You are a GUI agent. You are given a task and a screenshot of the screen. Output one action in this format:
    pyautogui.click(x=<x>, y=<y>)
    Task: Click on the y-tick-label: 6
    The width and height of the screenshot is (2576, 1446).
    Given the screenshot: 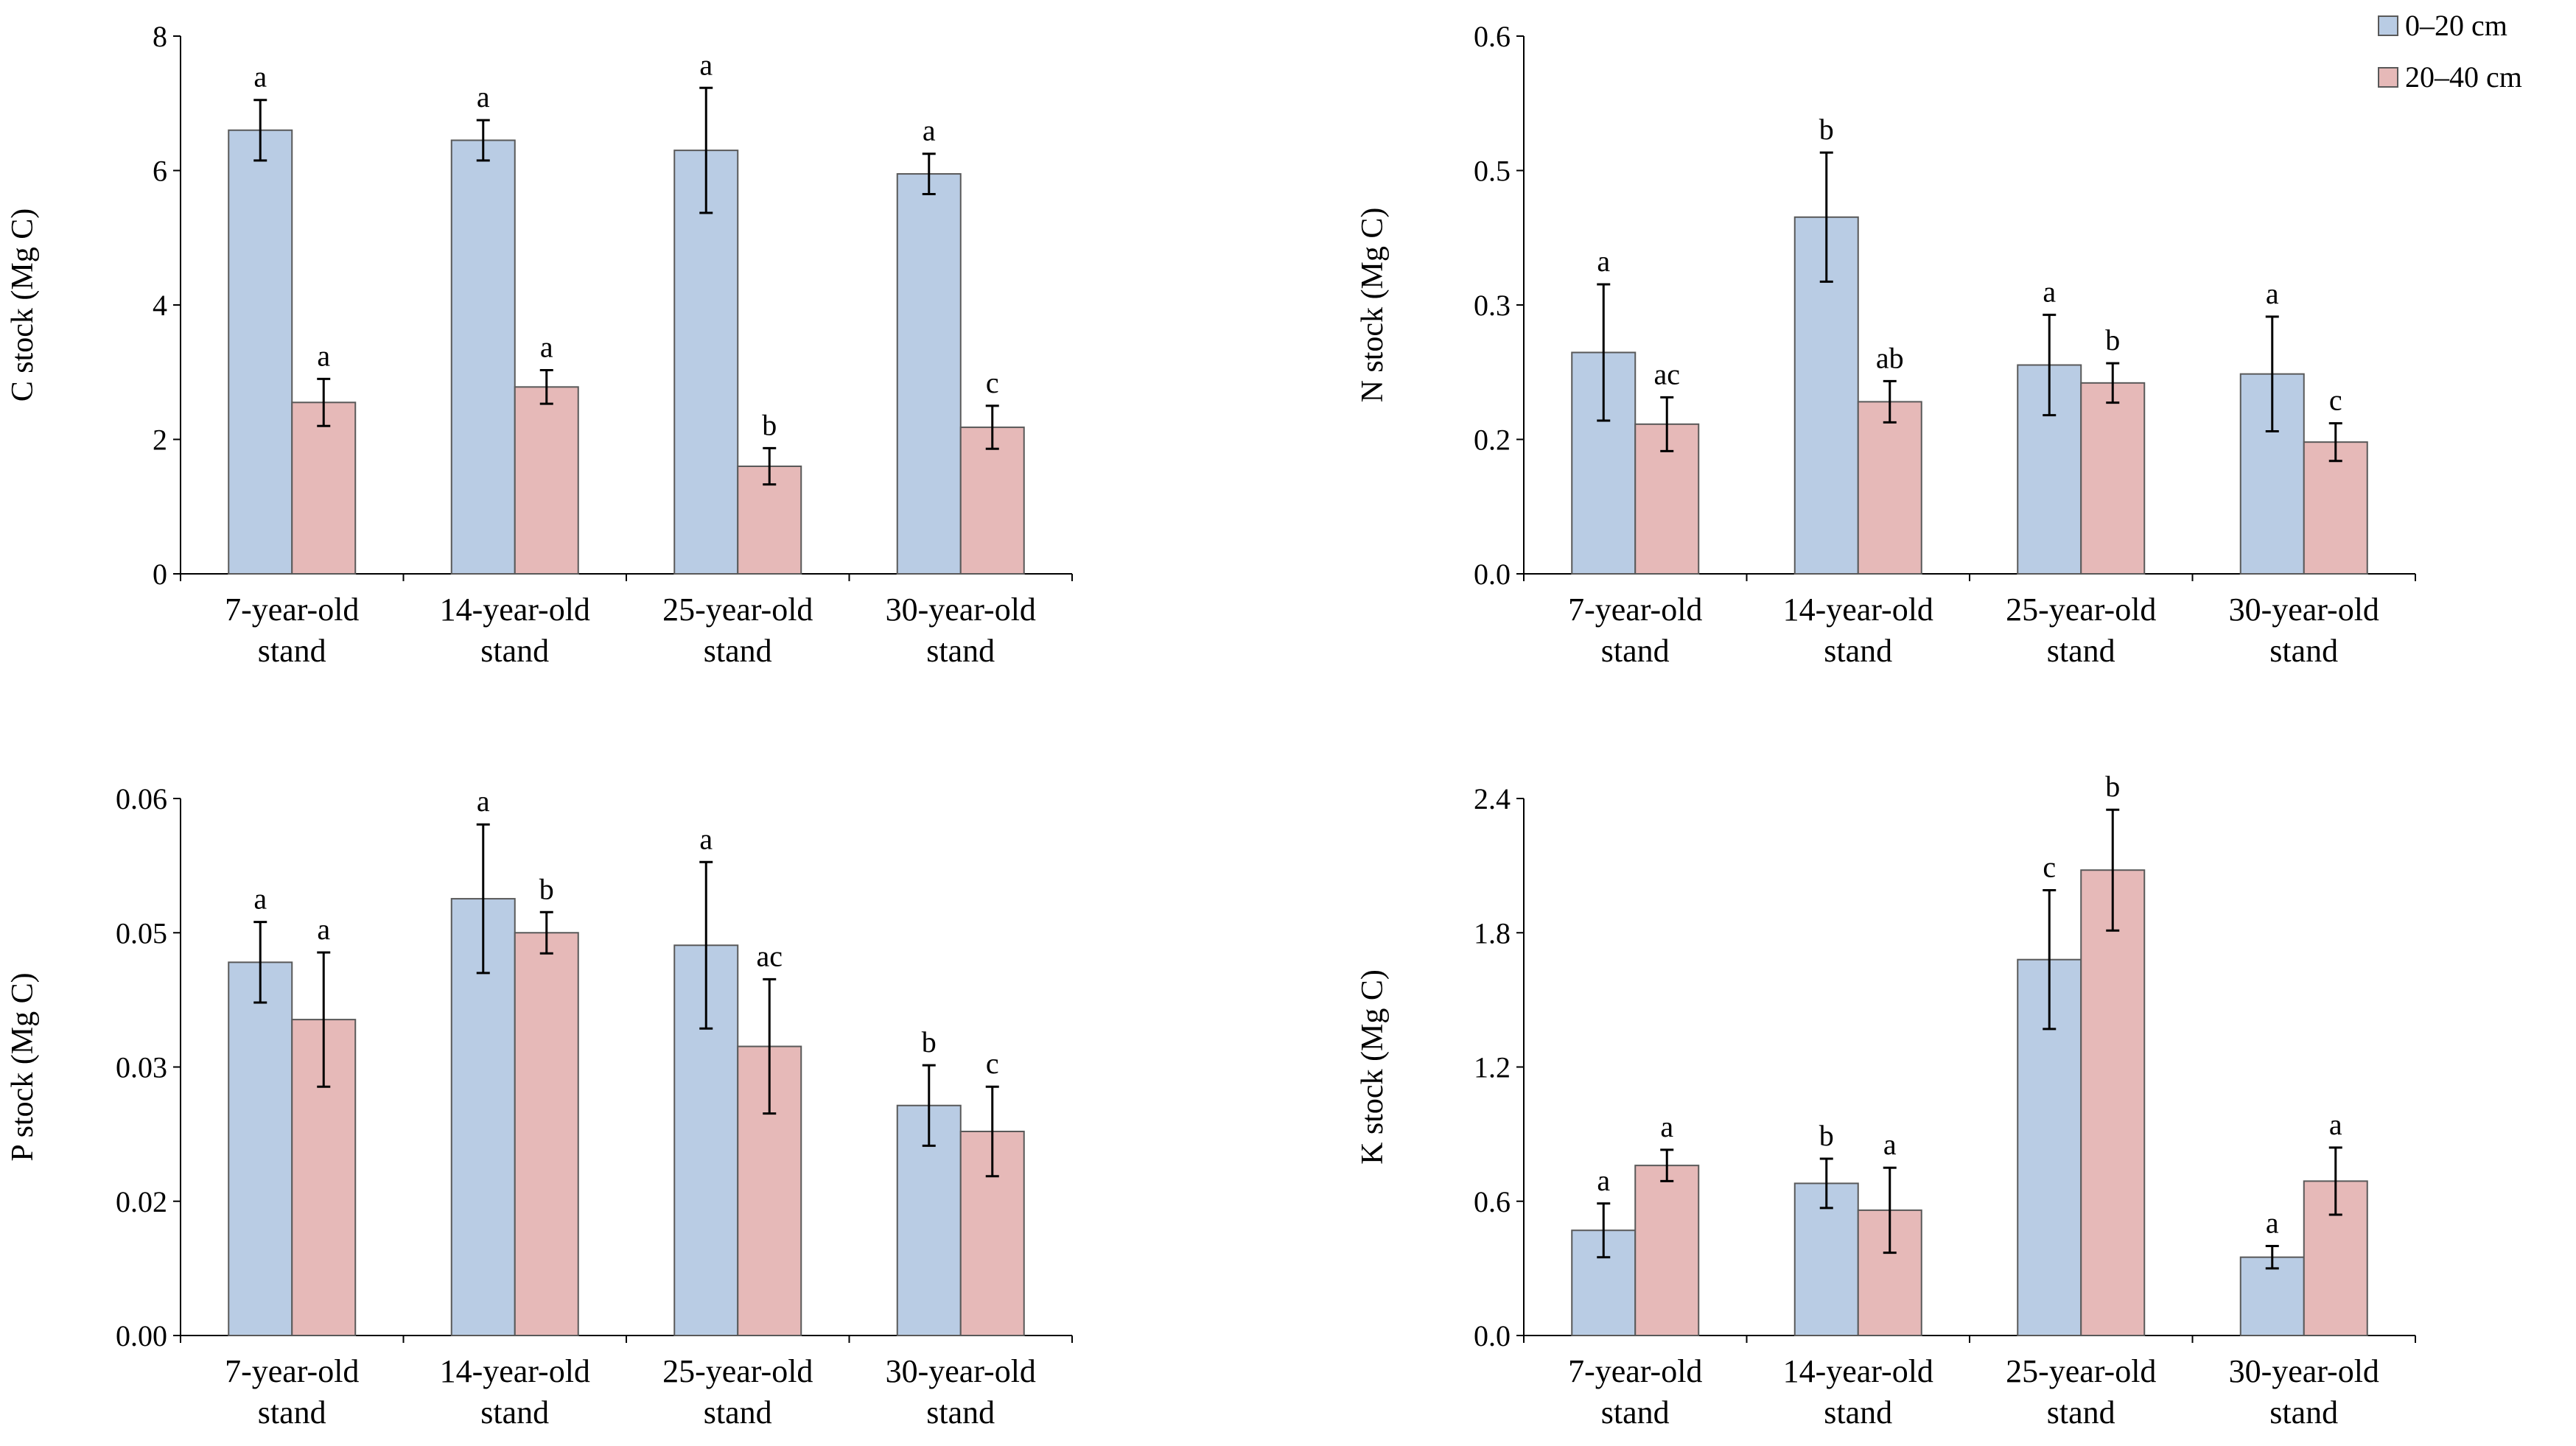 What is the action you would take?
    pyautogui.click(x=160, y=171)
    